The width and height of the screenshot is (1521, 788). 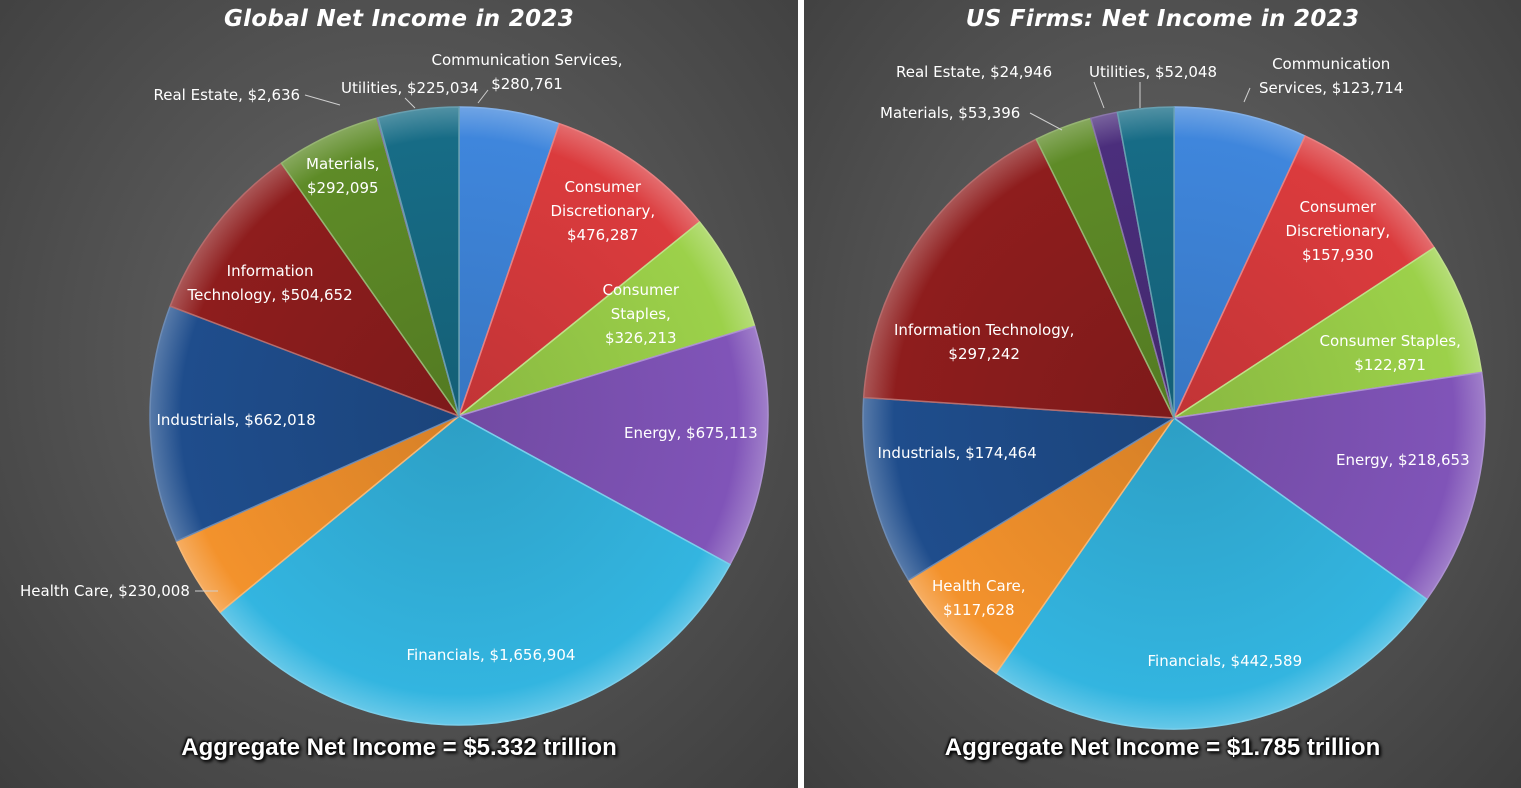 I want to click on pie-slice-health-care, so click(x=1041, y=545).